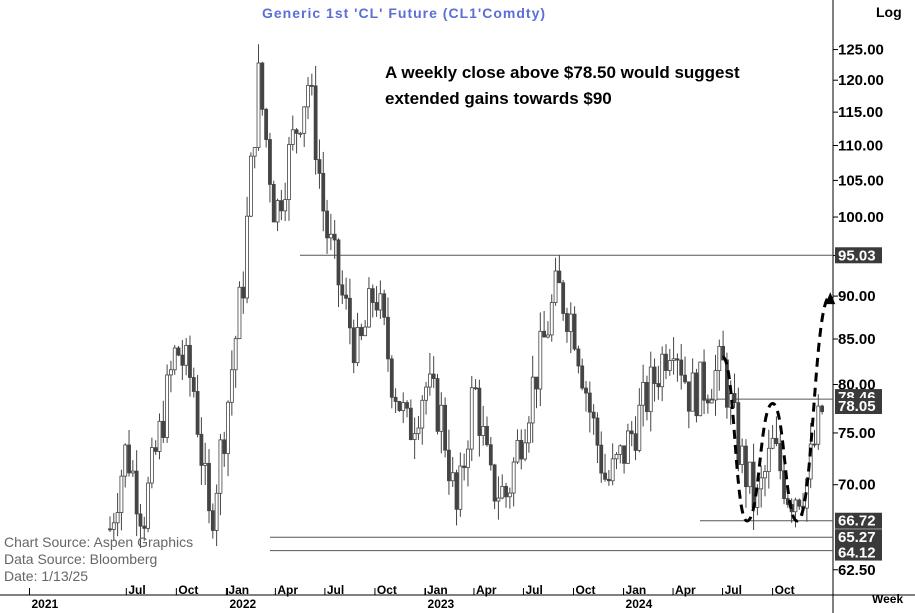 This screenshot has height=613, width=915. I want to click on level-badge-label: 78.05, so click(857, 406).